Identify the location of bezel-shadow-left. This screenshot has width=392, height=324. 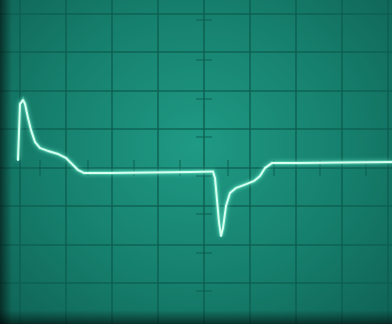
(6, 162).